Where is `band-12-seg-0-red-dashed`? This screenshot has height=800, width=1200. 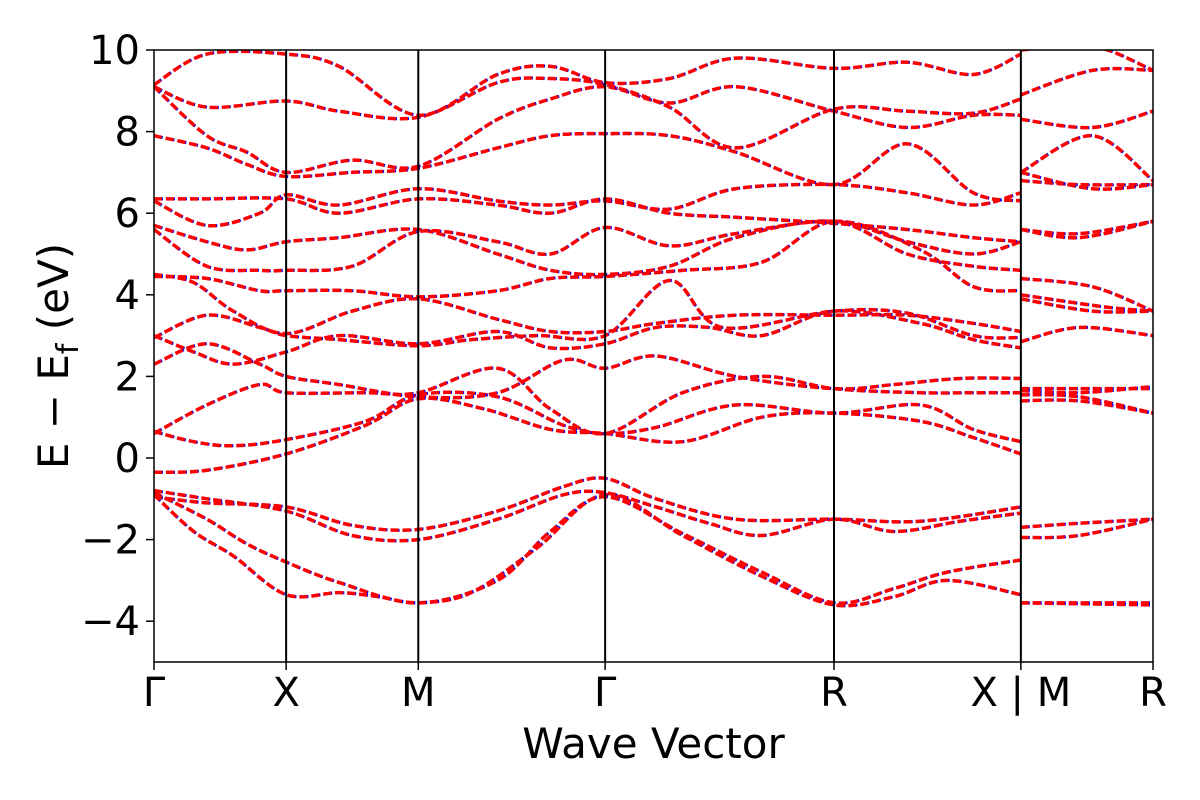
band-12-seg-0-red-dashed is located at coordinates (588, 248).